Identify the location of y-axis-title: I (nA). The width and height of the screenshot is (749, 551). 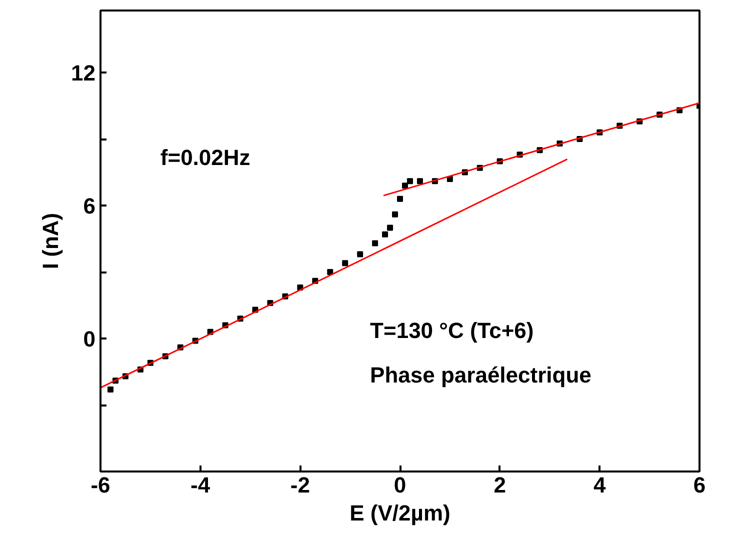
(51, 241).